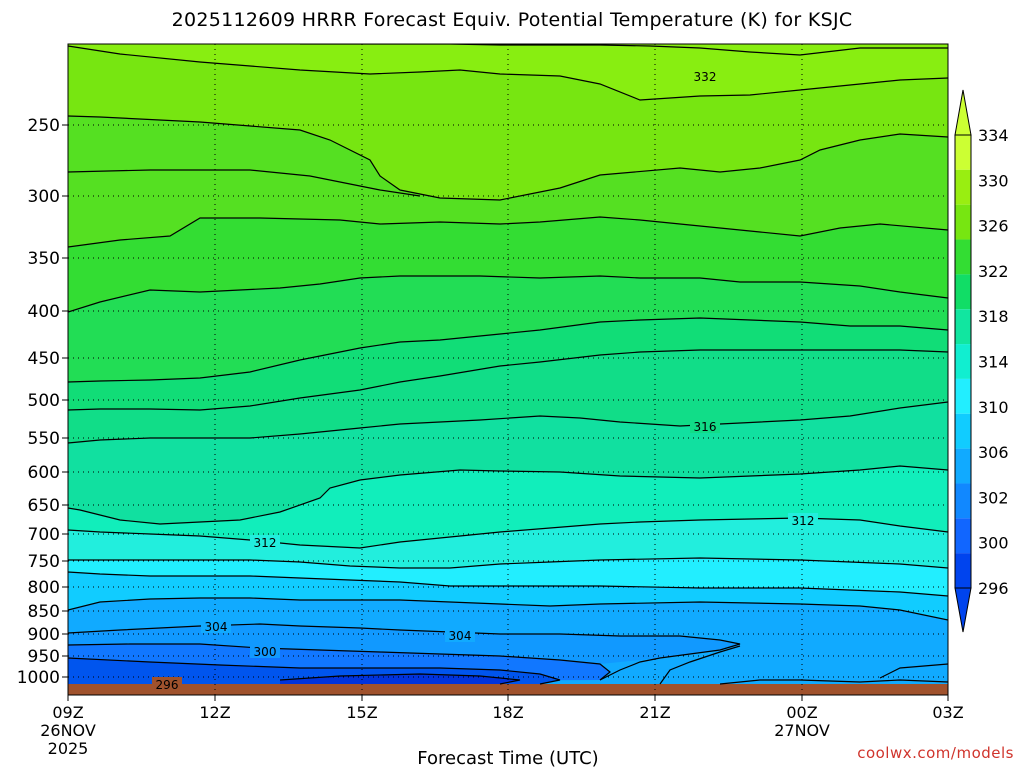 This screenshot has height=768, width=1024. I want to click on contour-label: 296, so click(167, 685).